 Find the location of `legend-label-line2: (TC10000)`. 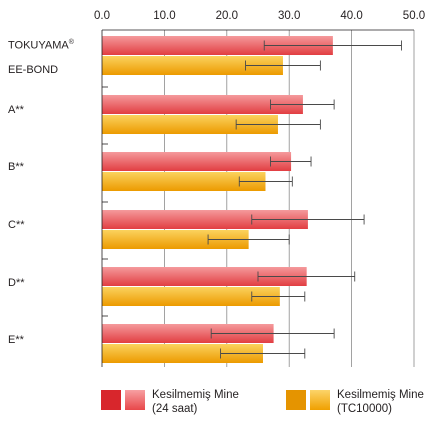

legend-label-line2: (TC10000) is located at coordinates (364, 409).